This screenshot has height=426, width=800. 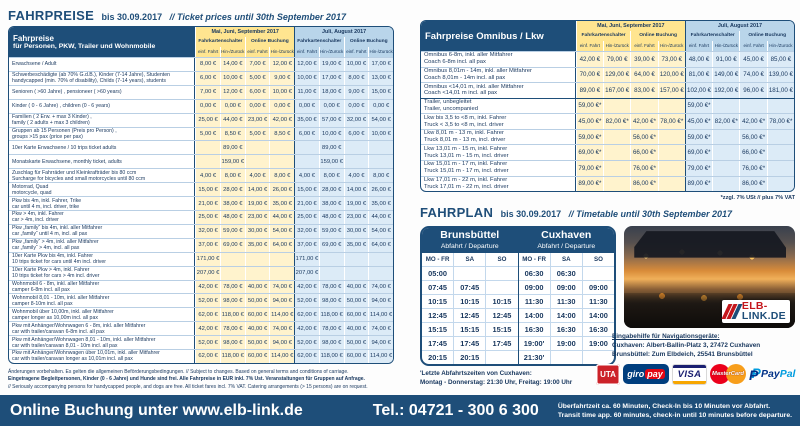 What do you see at coordinates (257, 78) in the screenshot?
I see `price-cell: 5,00 €` at bounding box center [257, 78].